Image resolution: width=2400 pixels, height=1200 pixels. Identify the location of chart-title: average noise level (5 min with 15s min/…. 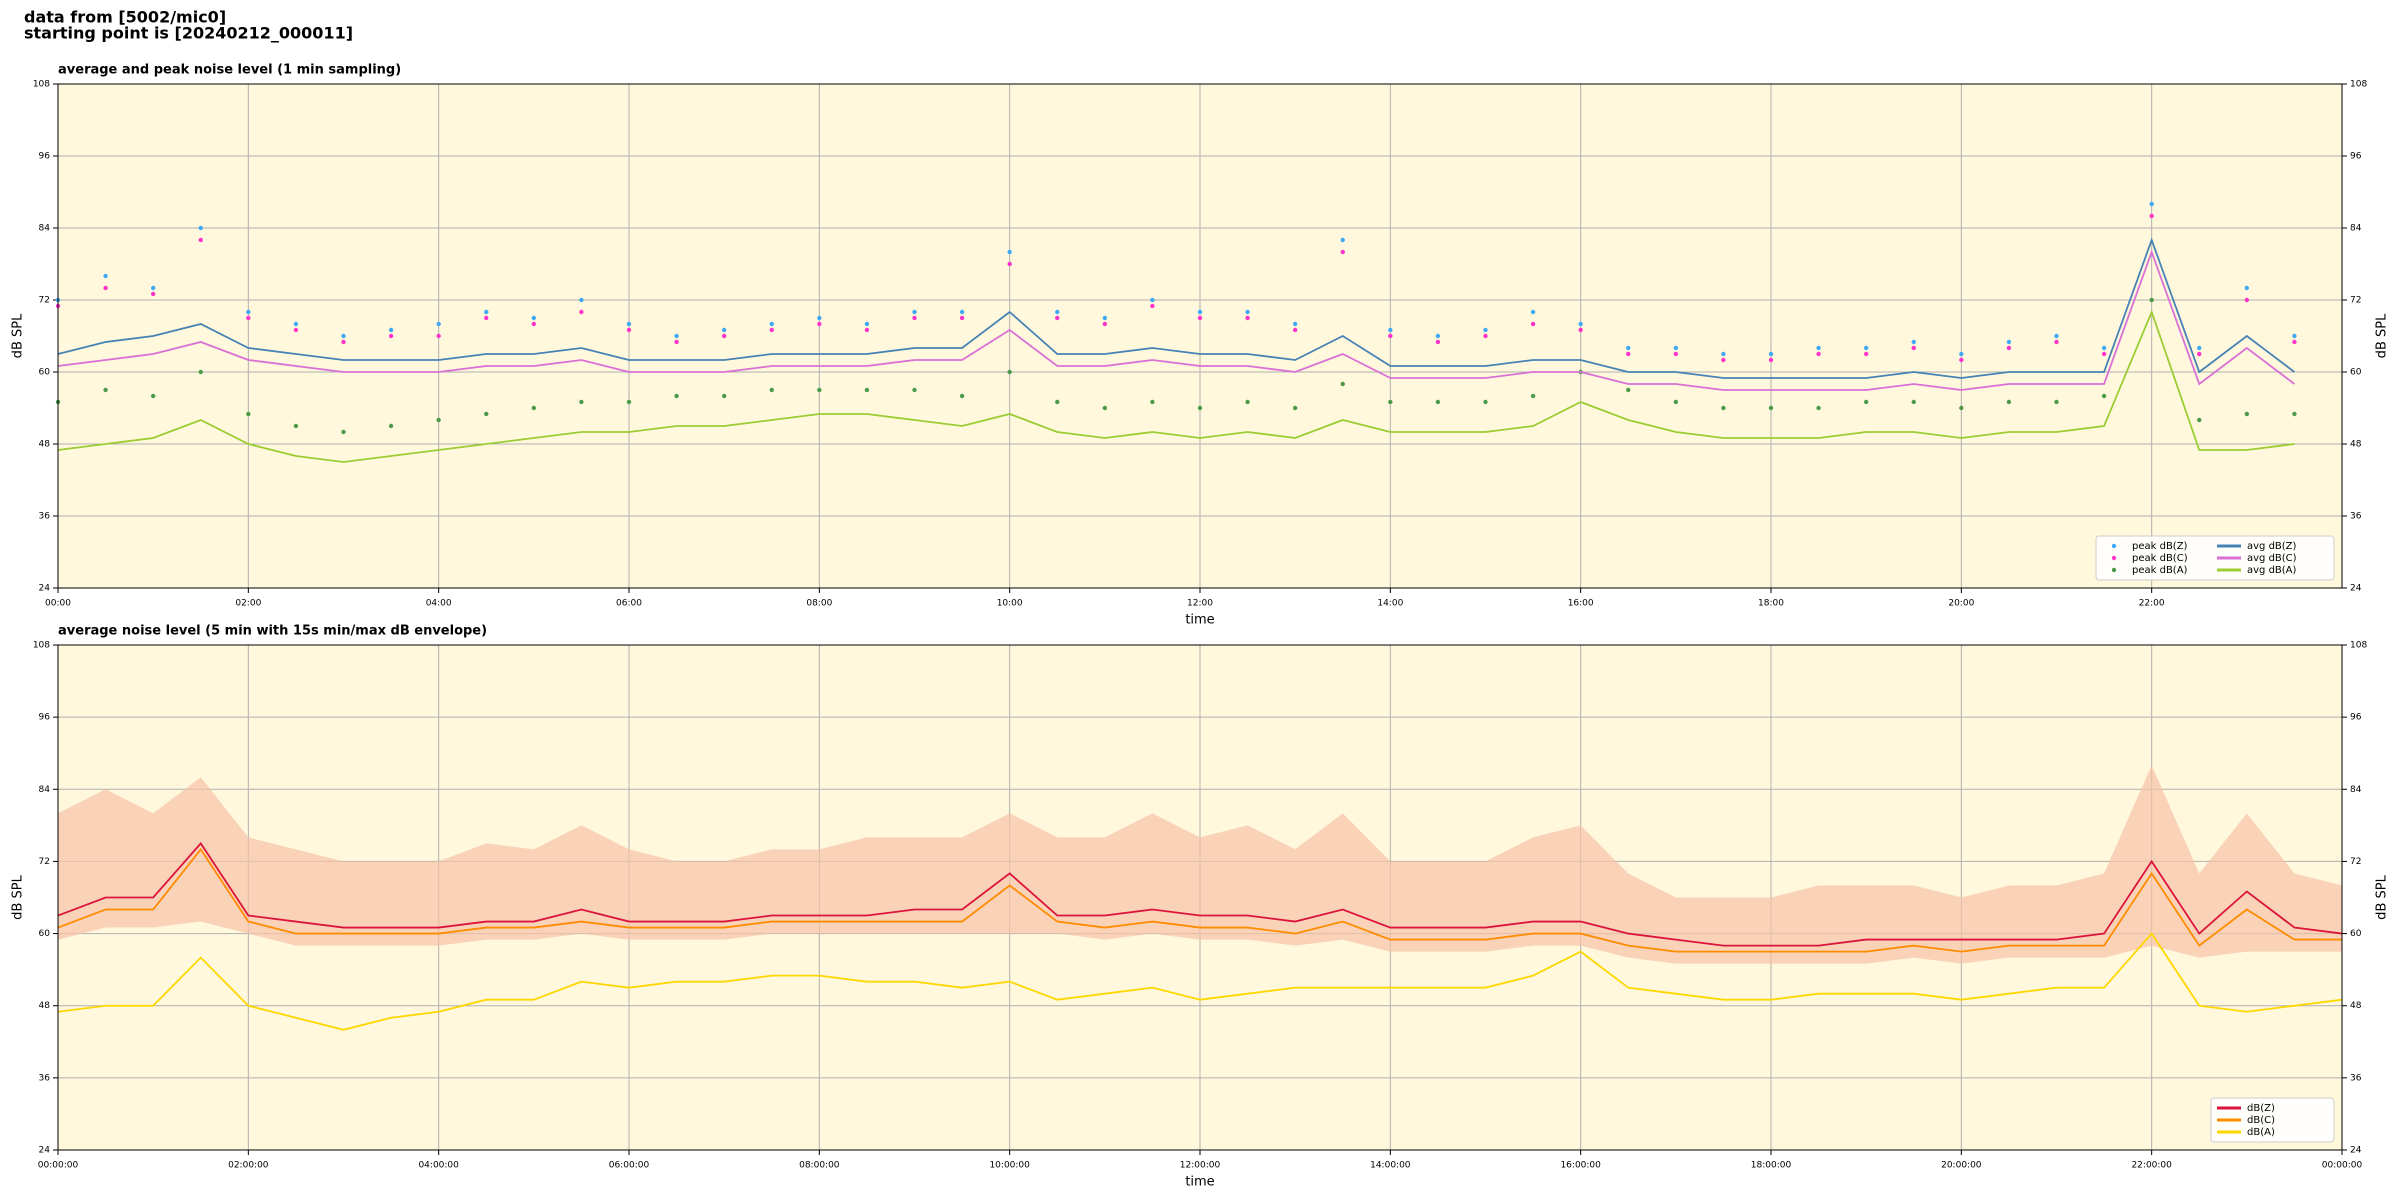
(272, 631).